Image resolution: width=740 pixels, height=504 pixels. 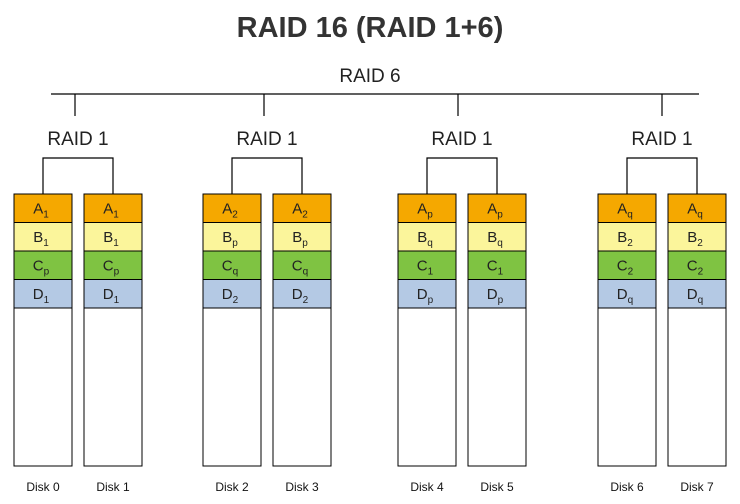 I want to click on raid1-group: RAID 1 Aq B2 C2 Dq Disk 6 Aq B2 C2 Dq Disk 7, so click(x=662, y=311).